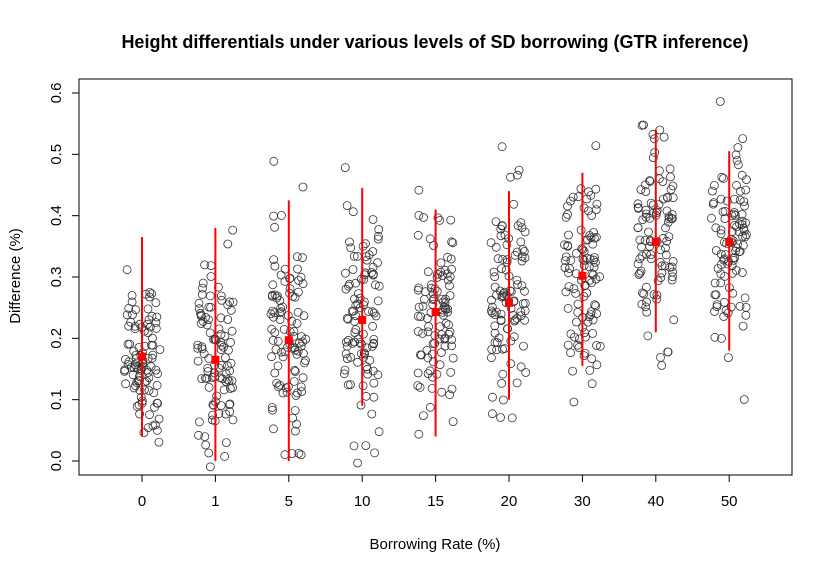 The height and width of the screenshot is (573, 832). What do you see at coordinates (56, 277) in the screenshot?
I see `y-tick-label: 0.3` at bounding box center [56, 277].